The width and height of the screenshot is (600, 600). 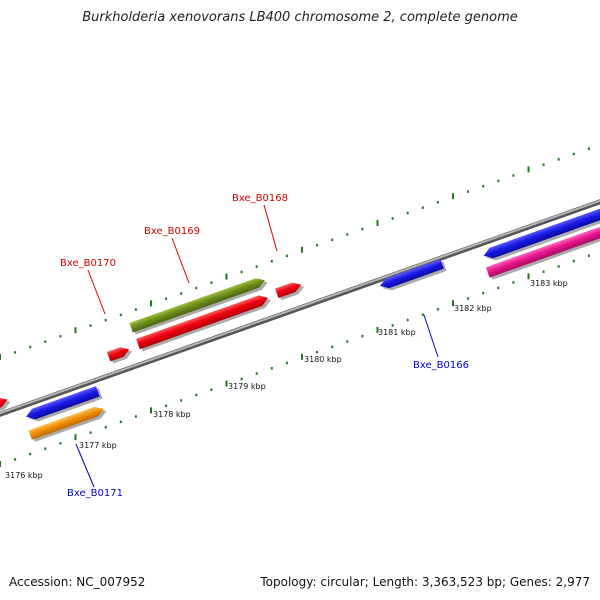 What do you see at coordinates (98, 445) in the screenshot?
I see `scale-label-3177: 3177 kbp` at bounding box center [98, 445].